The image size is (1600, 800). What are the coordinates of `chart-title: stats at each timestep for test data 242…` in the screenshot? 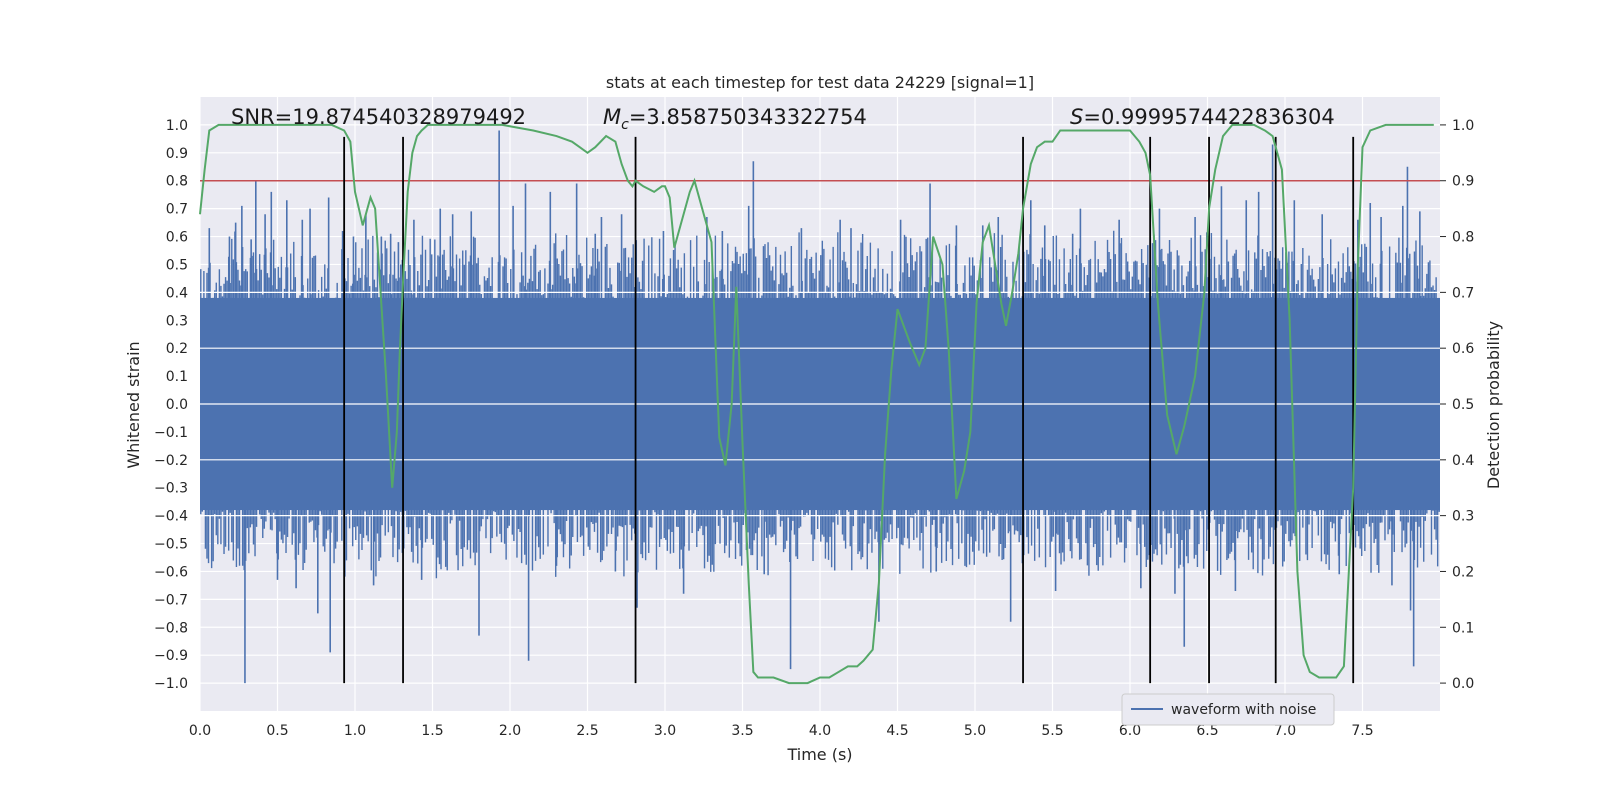 It's located at (820, 82).